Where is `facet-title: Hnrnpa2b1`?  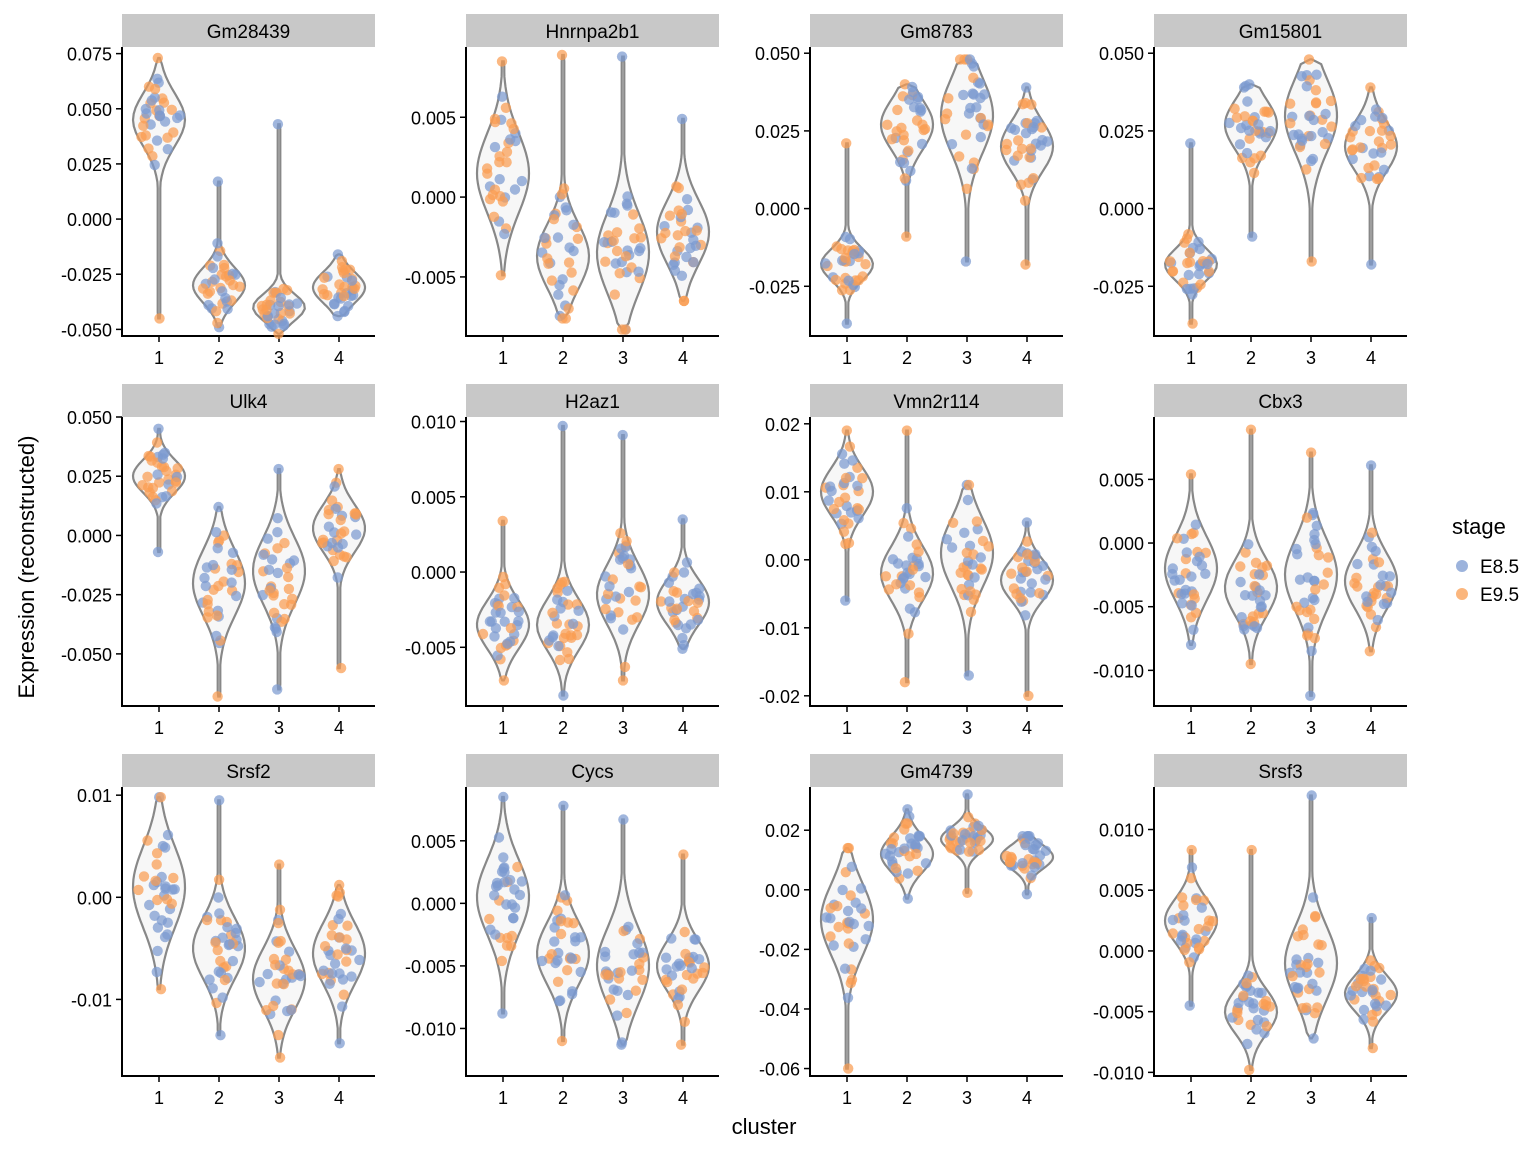 facet-title: Hnrnpa2b1 is located at coordinates (592, 32).